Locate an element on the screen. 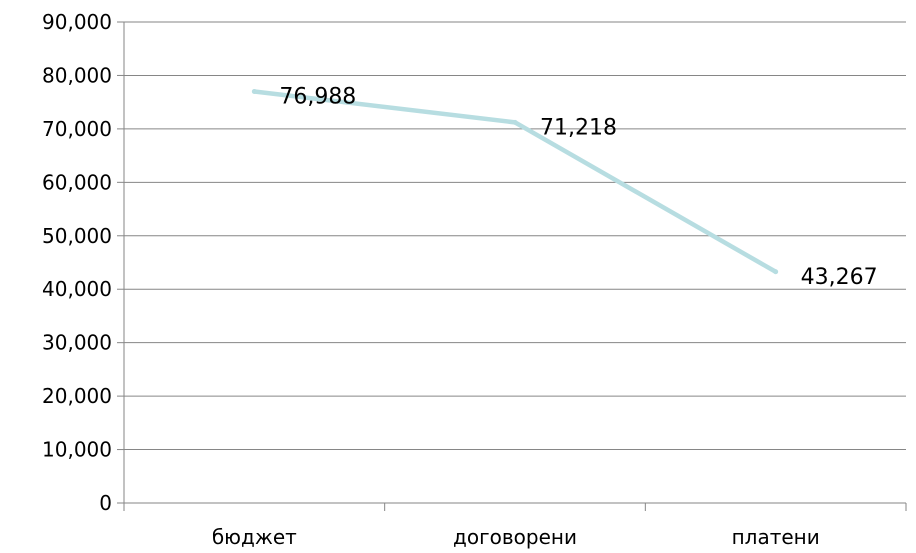  data-label: 71,218 is located at coordinates (578, 127).